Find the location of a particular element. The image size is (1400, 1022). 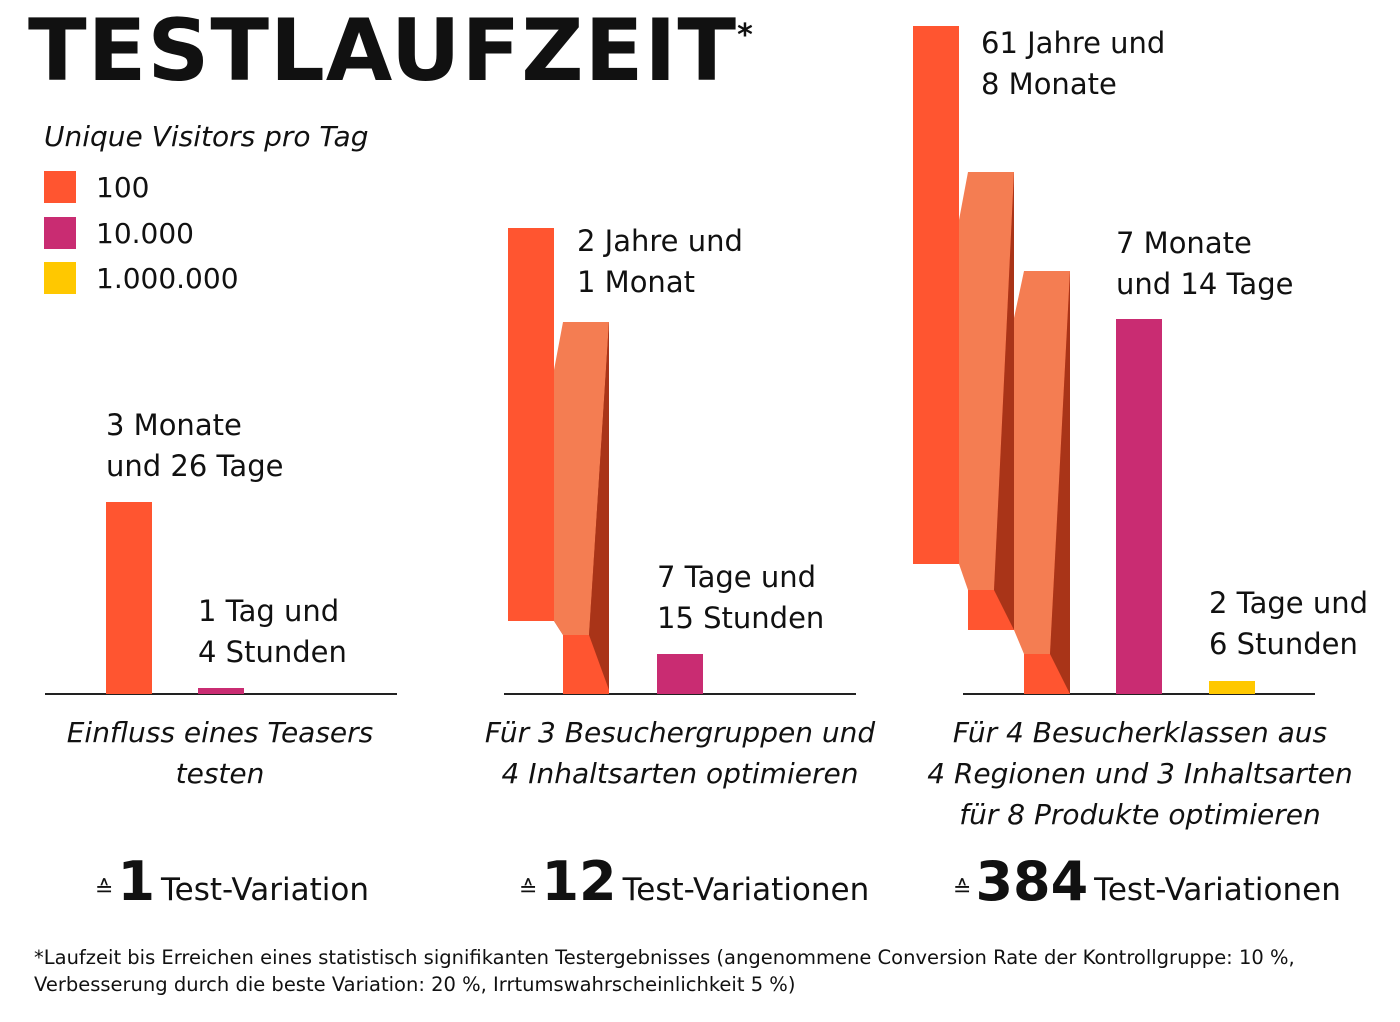

caption-group-1: Einfluss eines Teasers testen is located at coordinates (220, 753).